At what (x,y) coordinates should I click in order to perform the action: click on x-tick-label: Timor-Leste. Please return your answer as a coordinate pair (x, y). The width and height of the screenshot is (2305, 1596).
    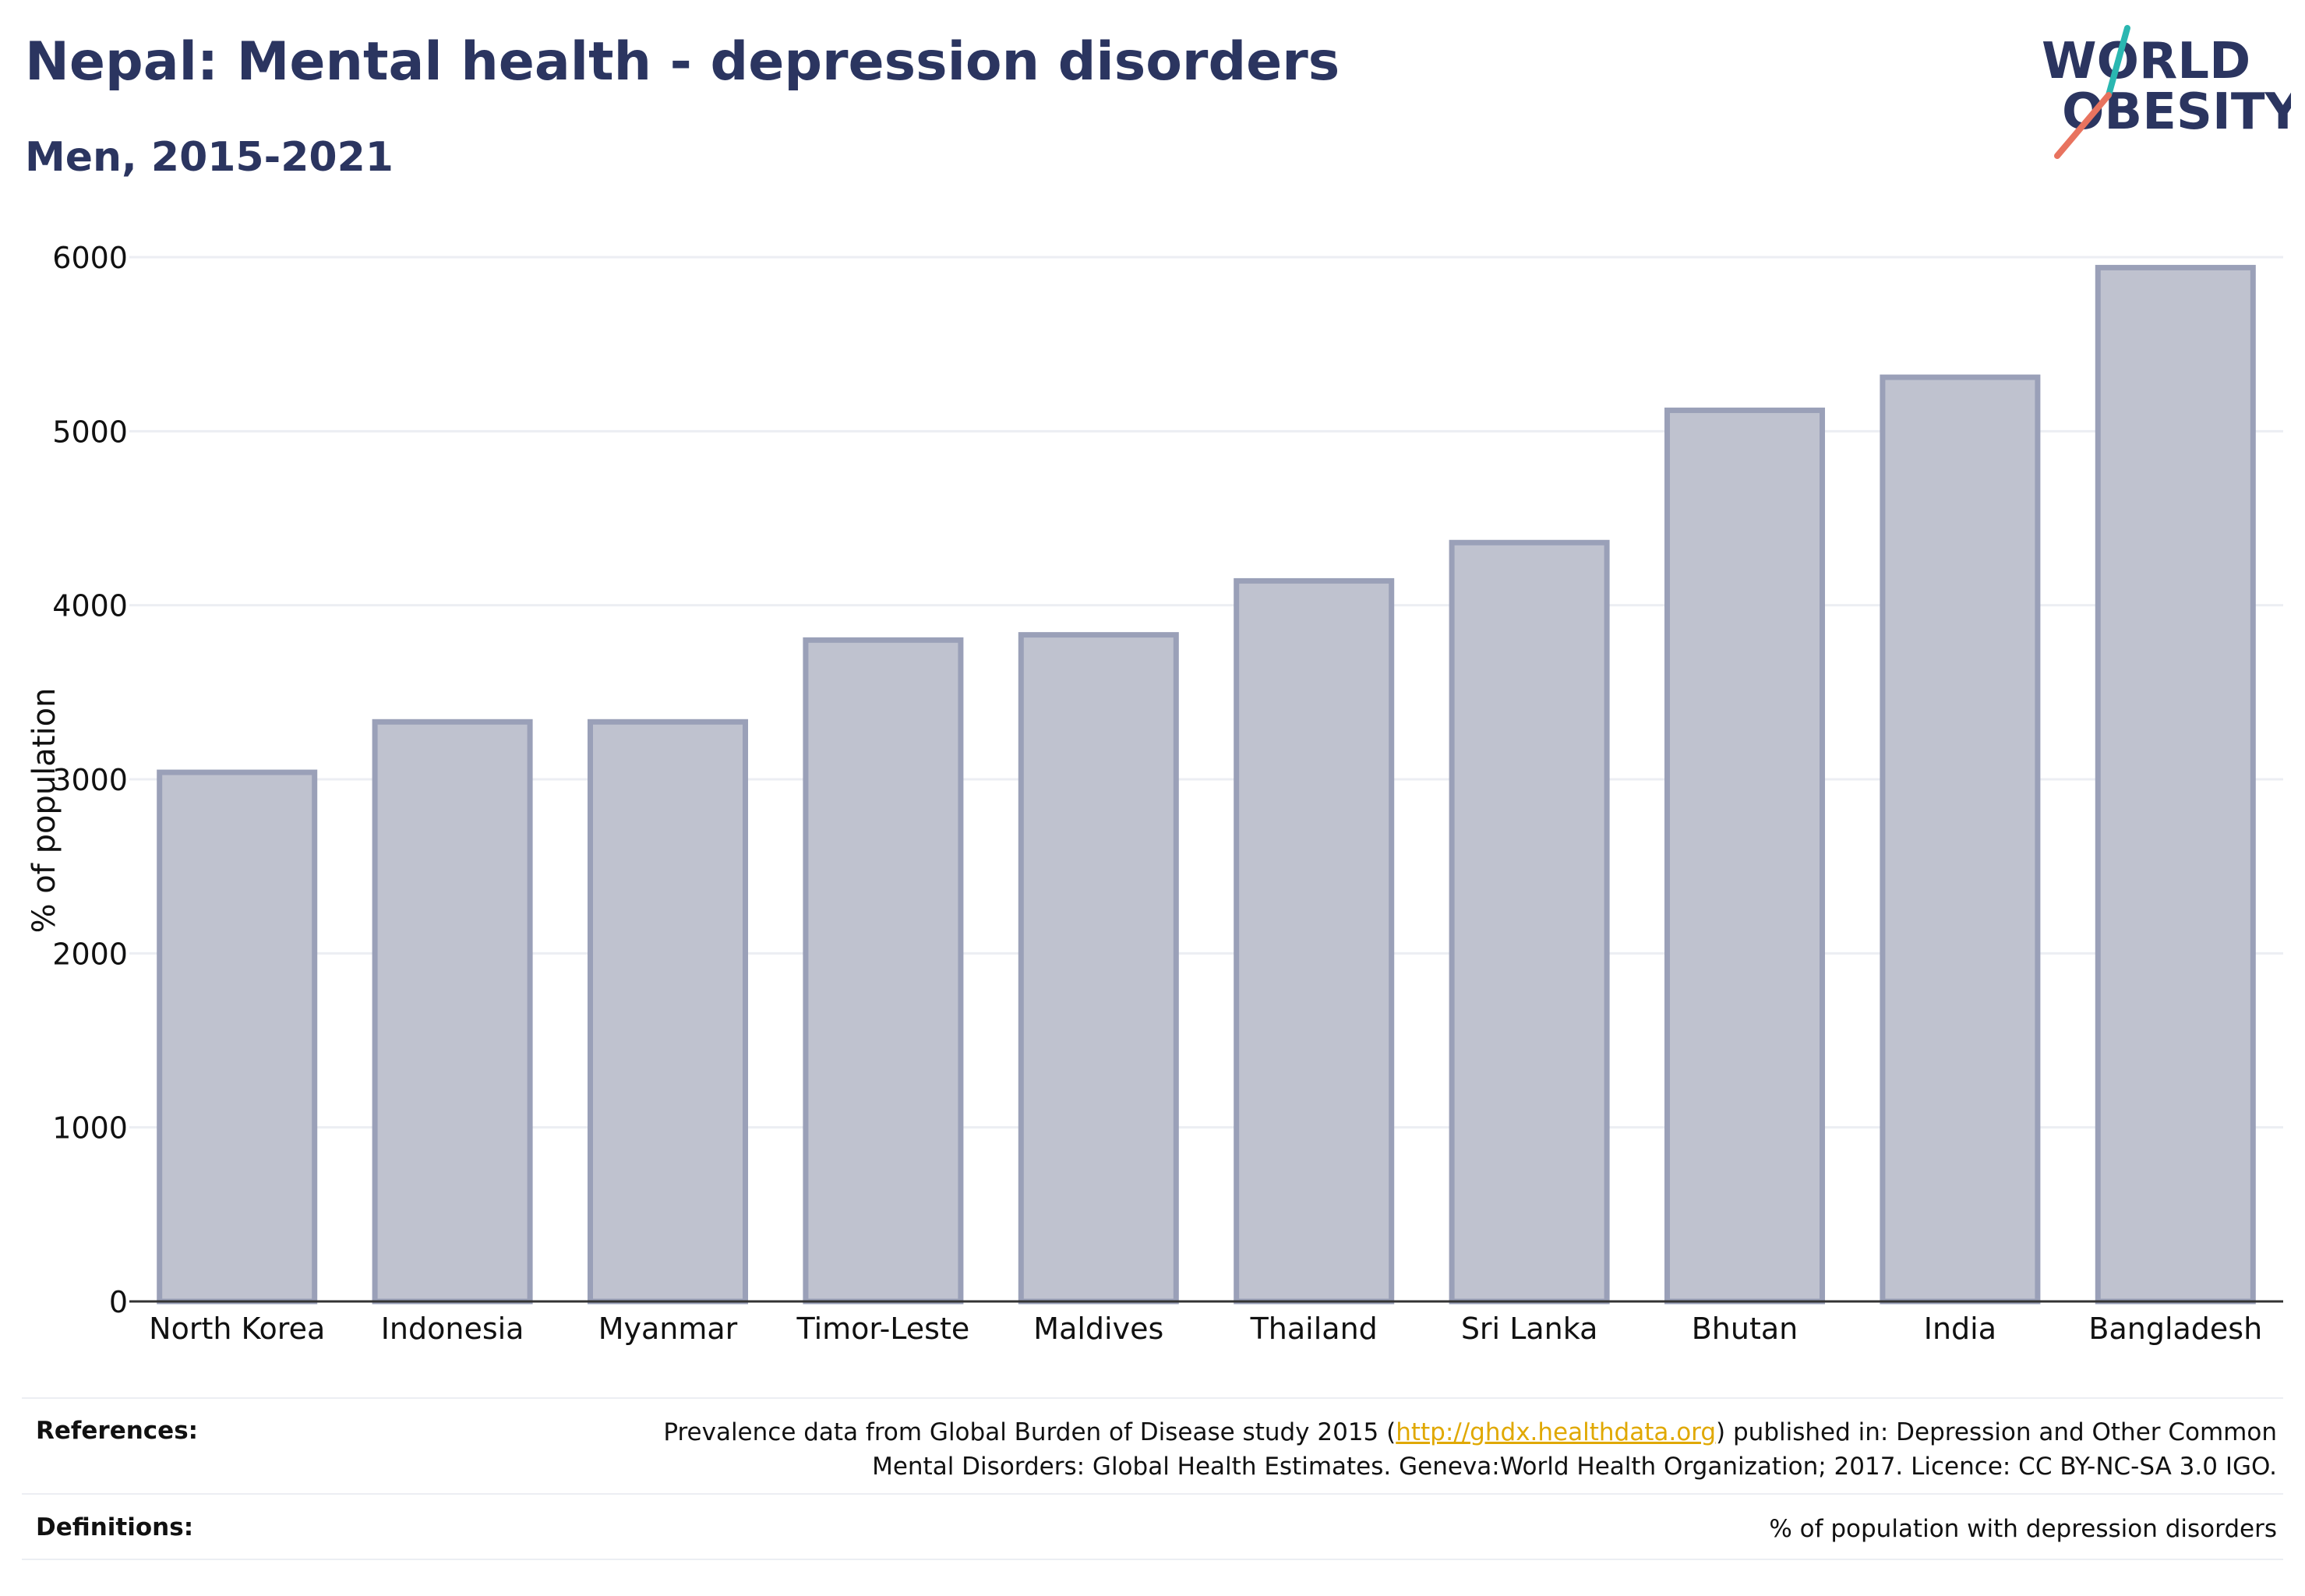
    Looking at the image, I should click on (883, 1329).